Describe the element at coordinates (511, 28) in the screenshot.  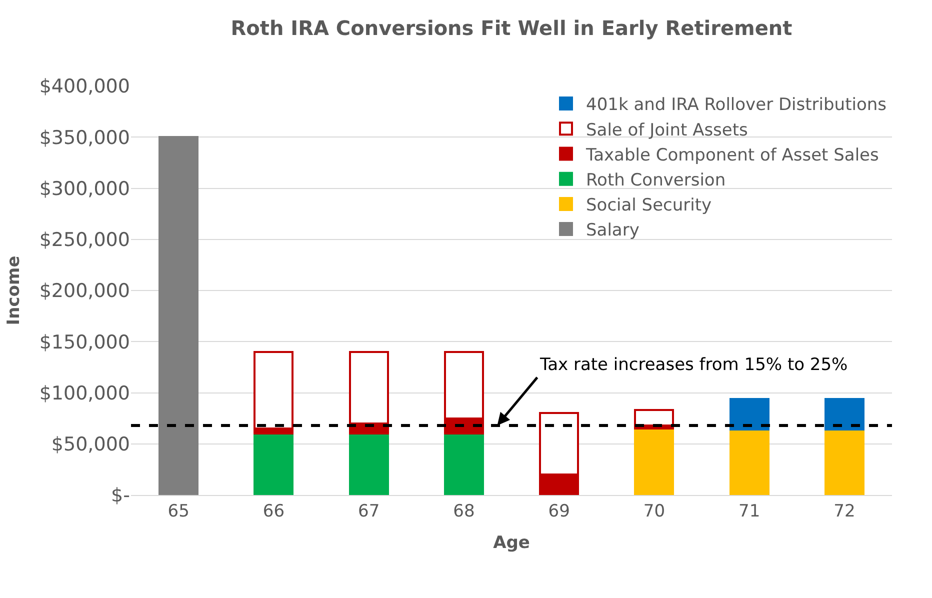
I see `chart-title: Roth IRA Conversions Fit Well in Early Retirement` at that location.